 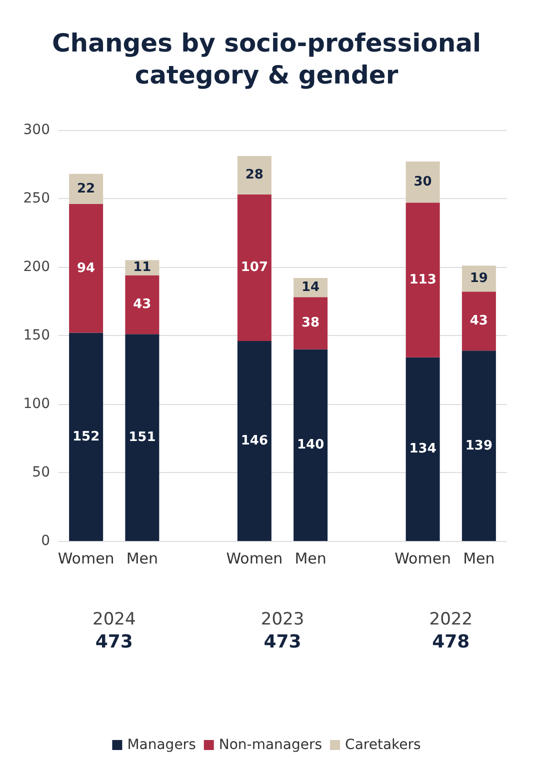 I want to click on data-label: 11, so click(x=142, y=268).